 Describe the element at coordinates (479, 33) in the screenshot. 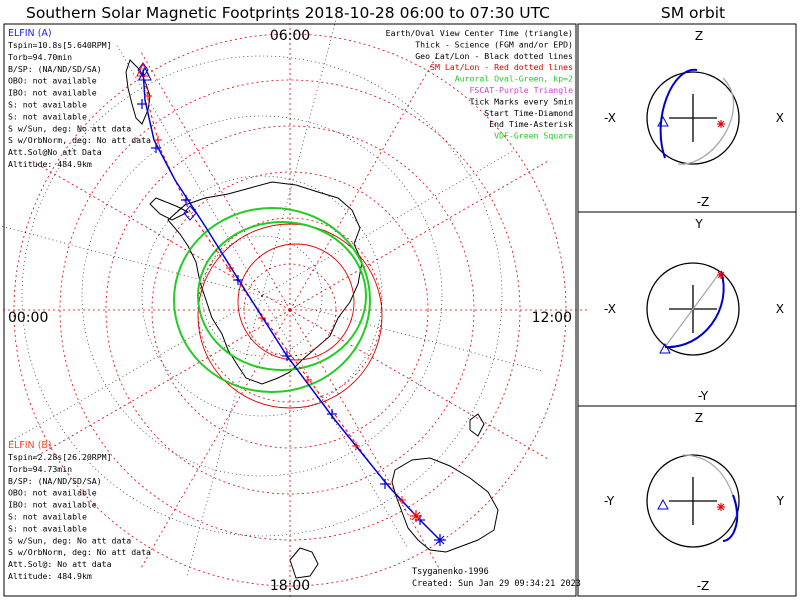

I see `legend-entry: Earth/Oval View Center Time (triangle)` at that location.